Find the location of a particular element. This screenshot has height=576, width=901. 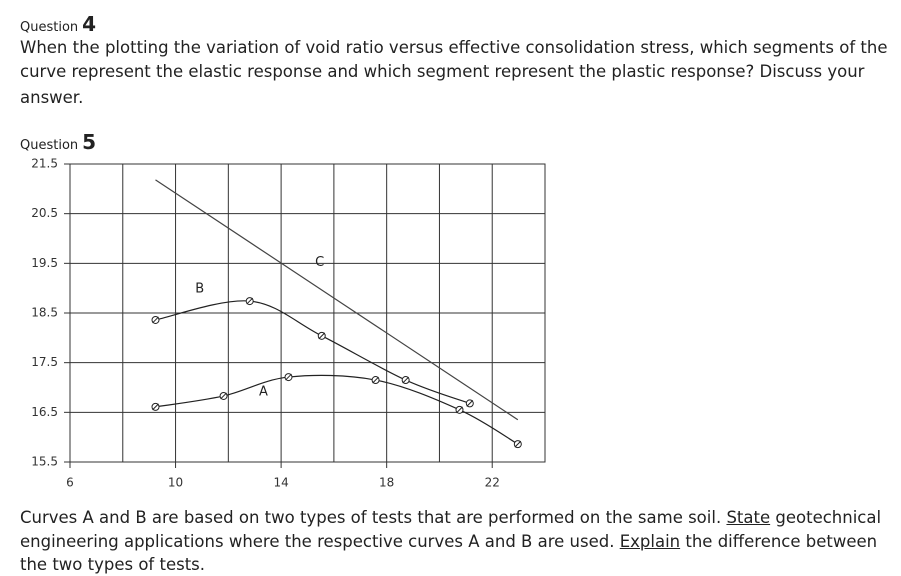

question-text: answer. is located at coordinates (52, 97).